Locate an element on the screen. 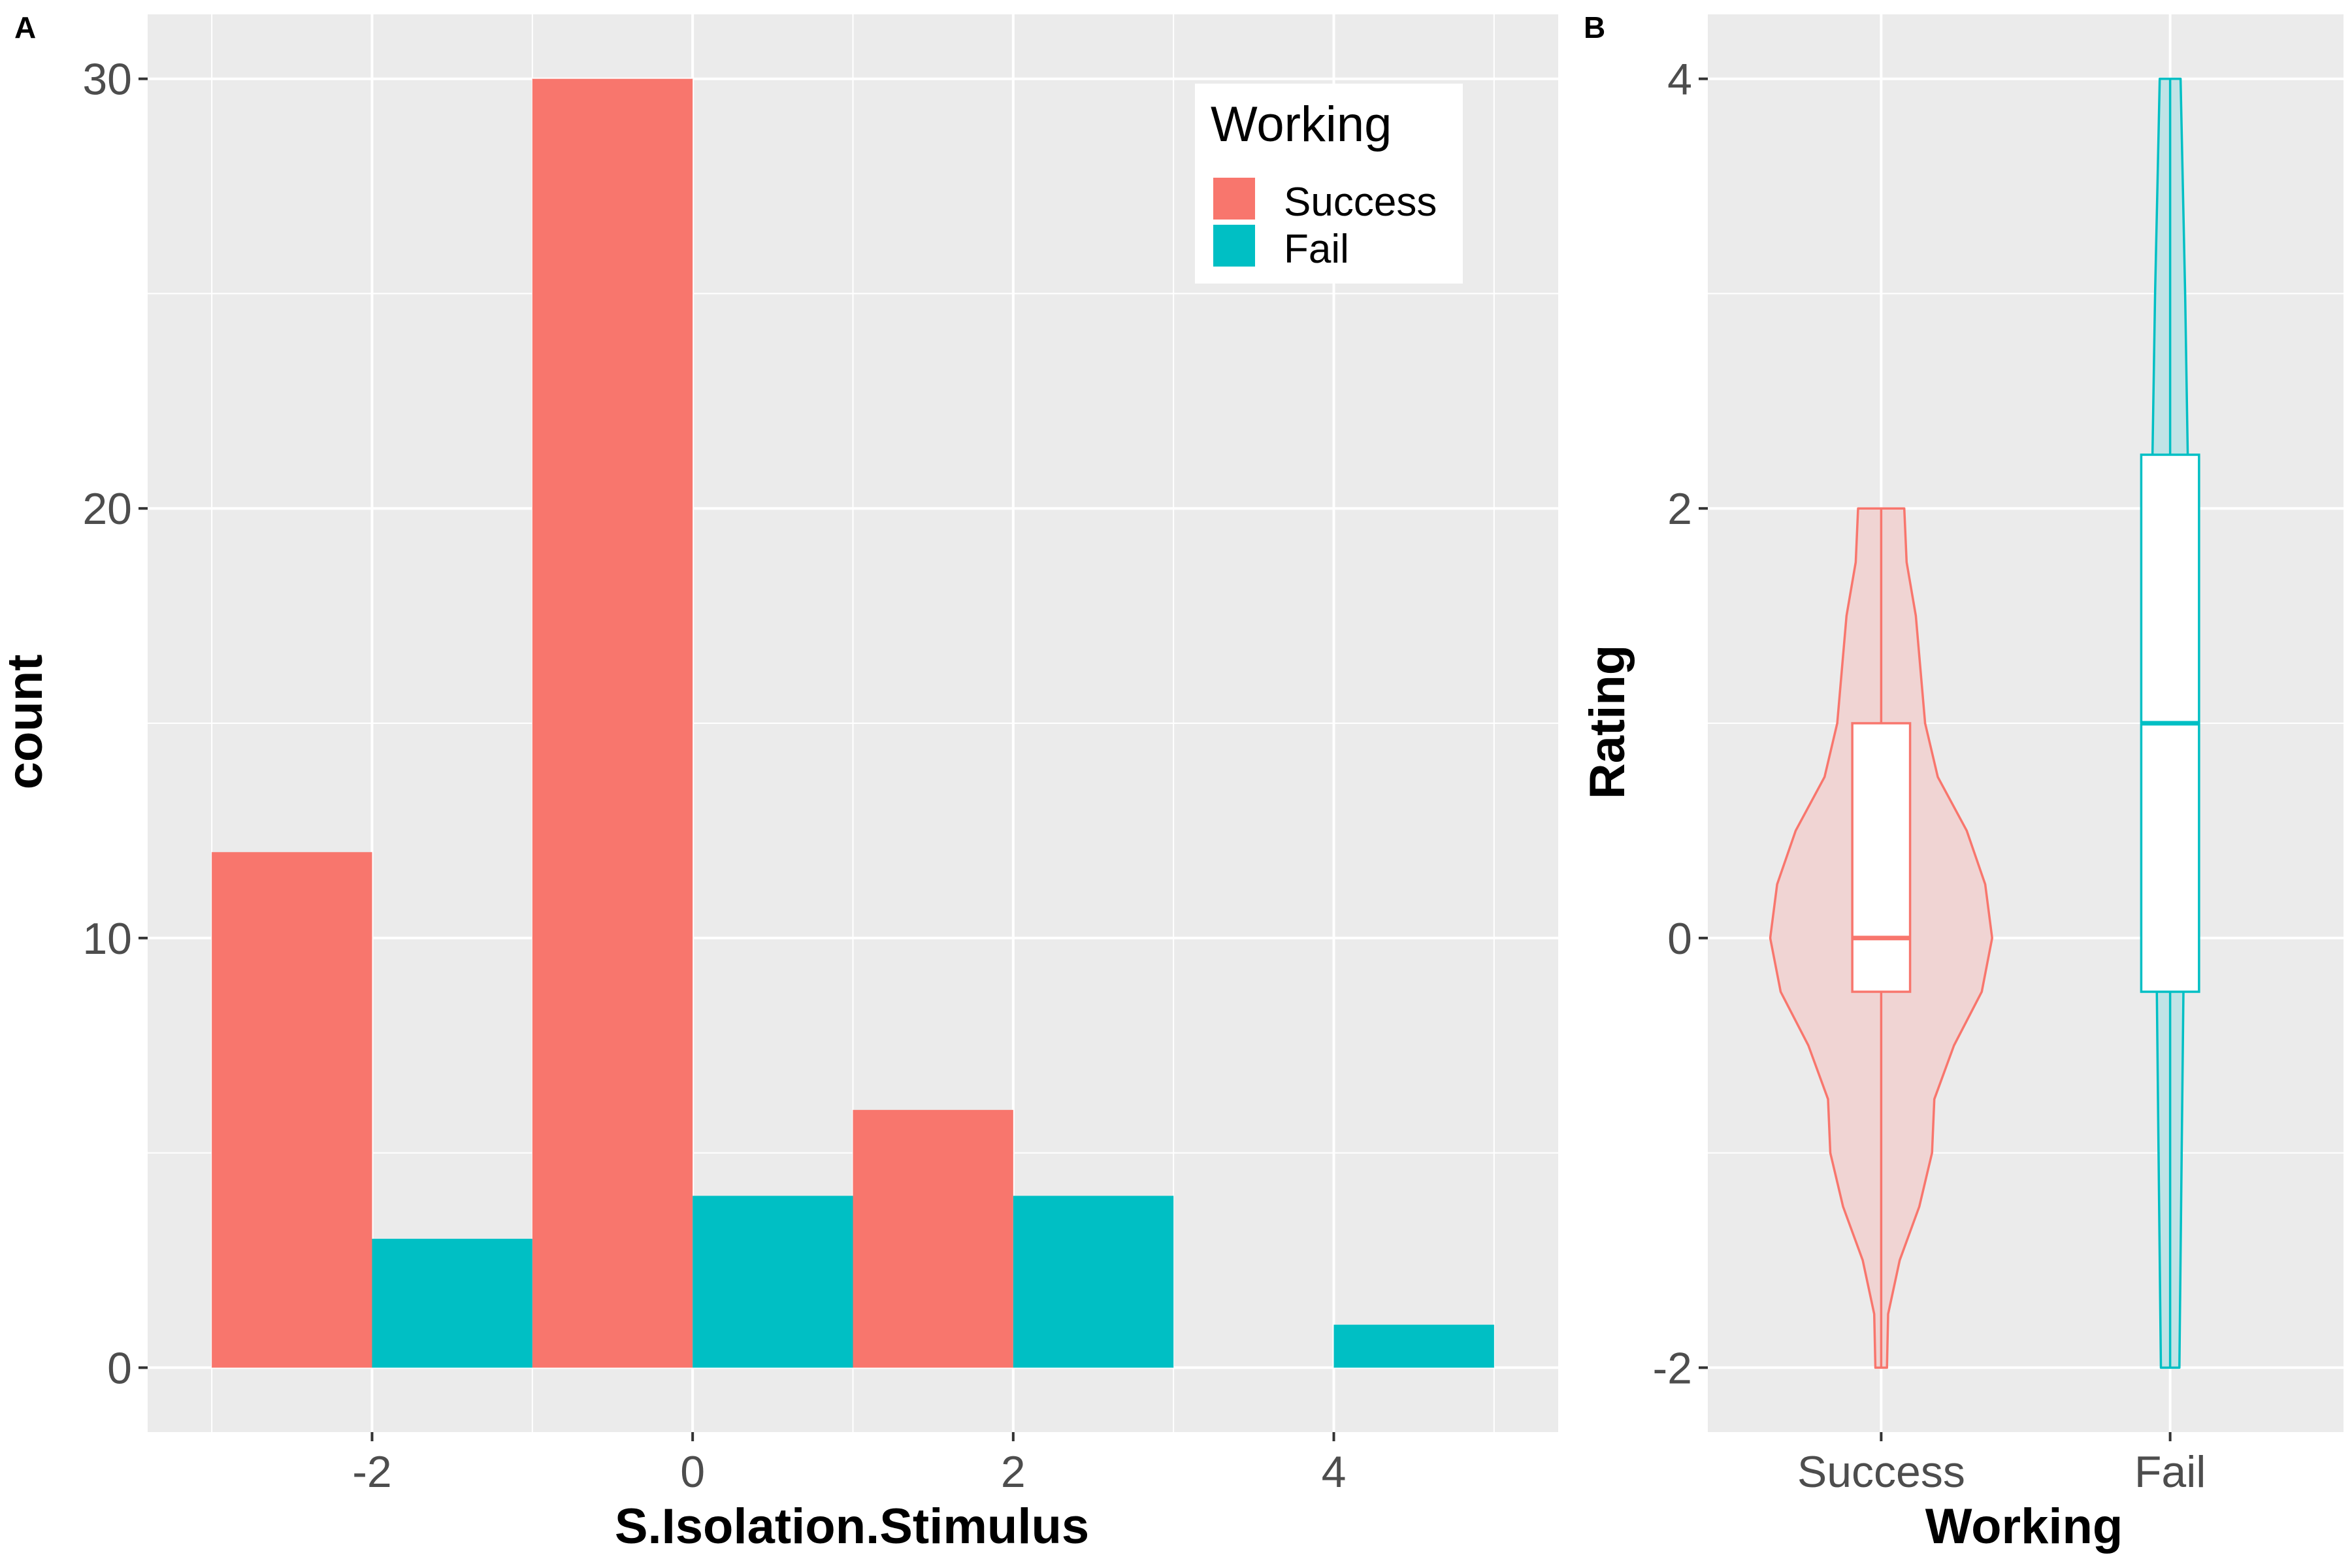  panel-a-label: A is located at coordinates (25, 27).